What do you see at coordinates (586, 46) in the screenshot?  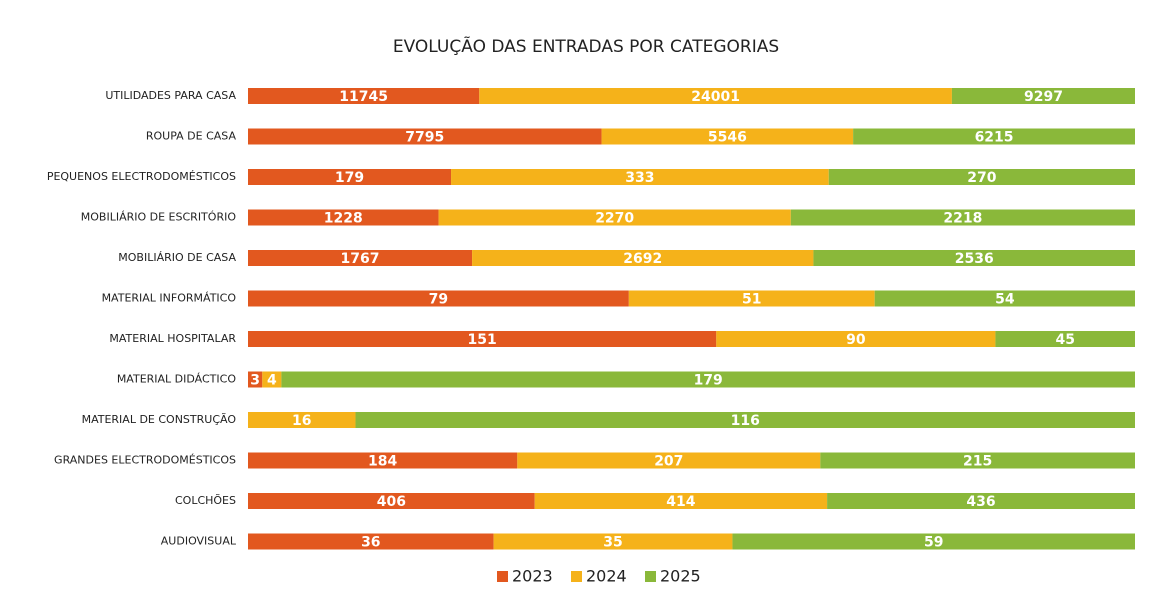 I see `chart-title: EVOLUÇÃO DAS ENTRADAS POR CATEGORIAS` at bounding box center [586, 46].